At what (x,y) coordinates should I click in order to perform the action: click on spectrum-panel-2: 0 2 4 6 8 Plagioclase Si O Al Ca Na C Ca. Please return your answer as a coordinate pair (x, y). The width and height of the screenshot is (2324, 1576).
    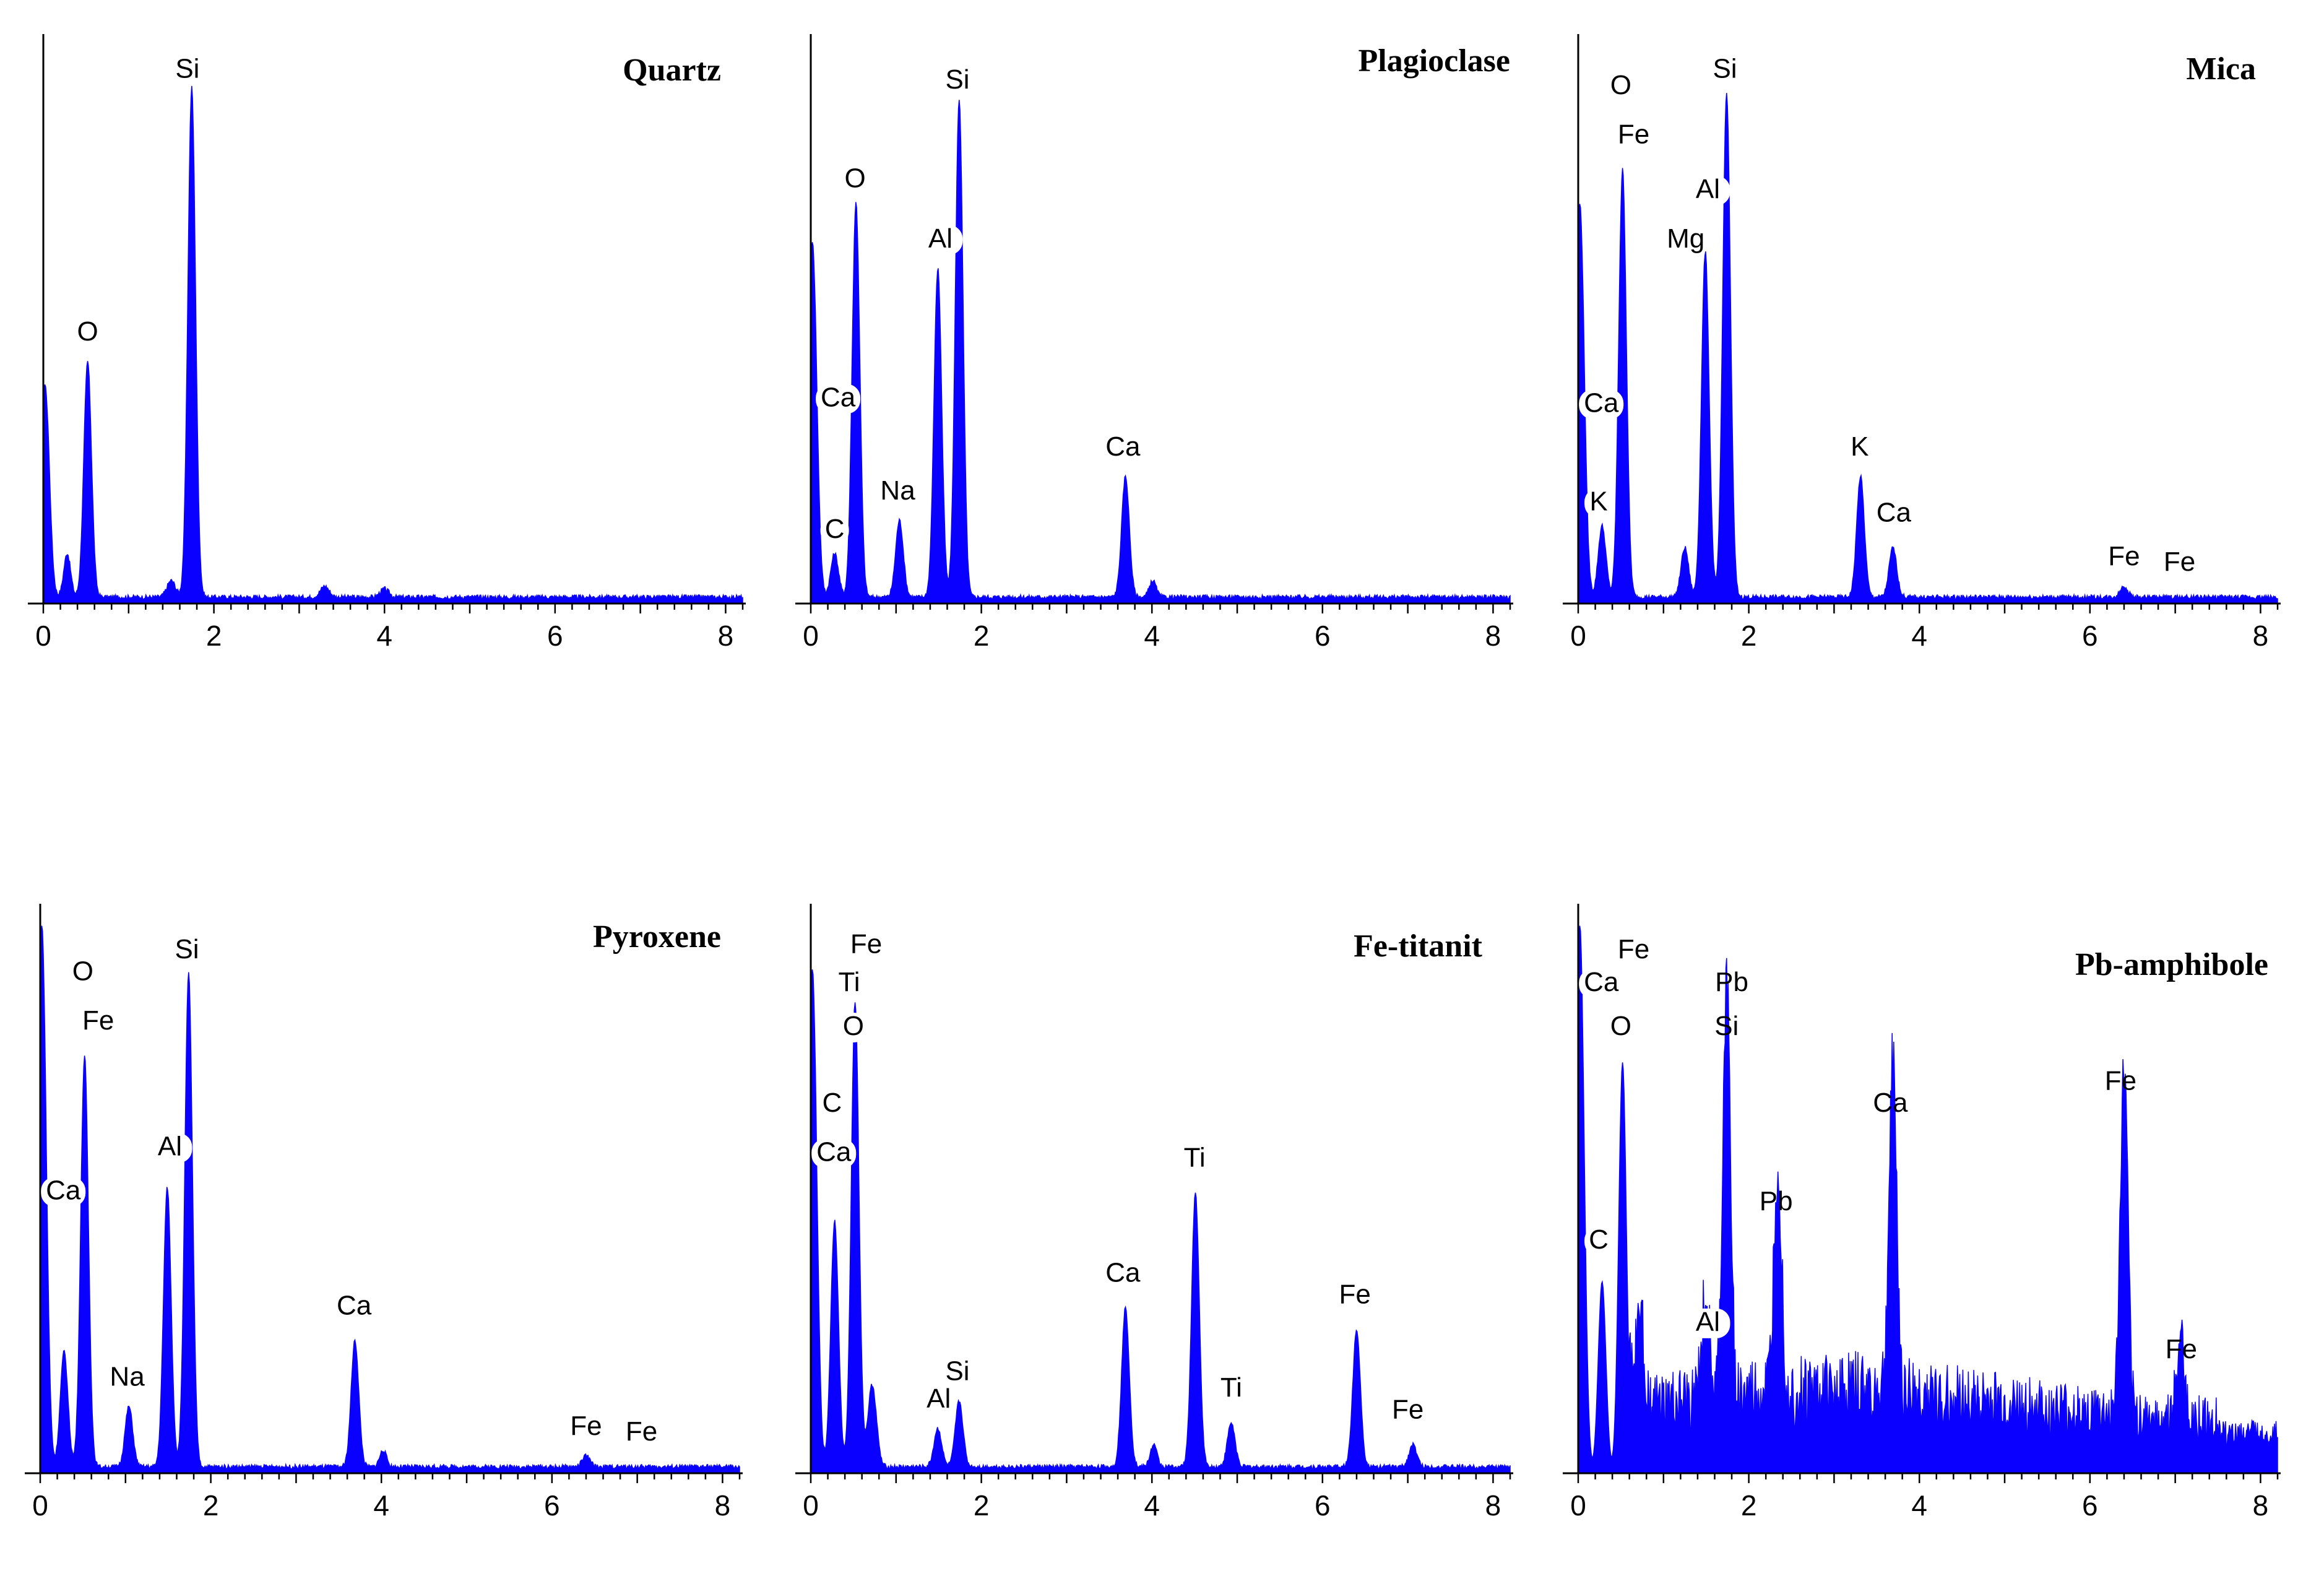
    Looking at the image, I should click on (1154, 343).